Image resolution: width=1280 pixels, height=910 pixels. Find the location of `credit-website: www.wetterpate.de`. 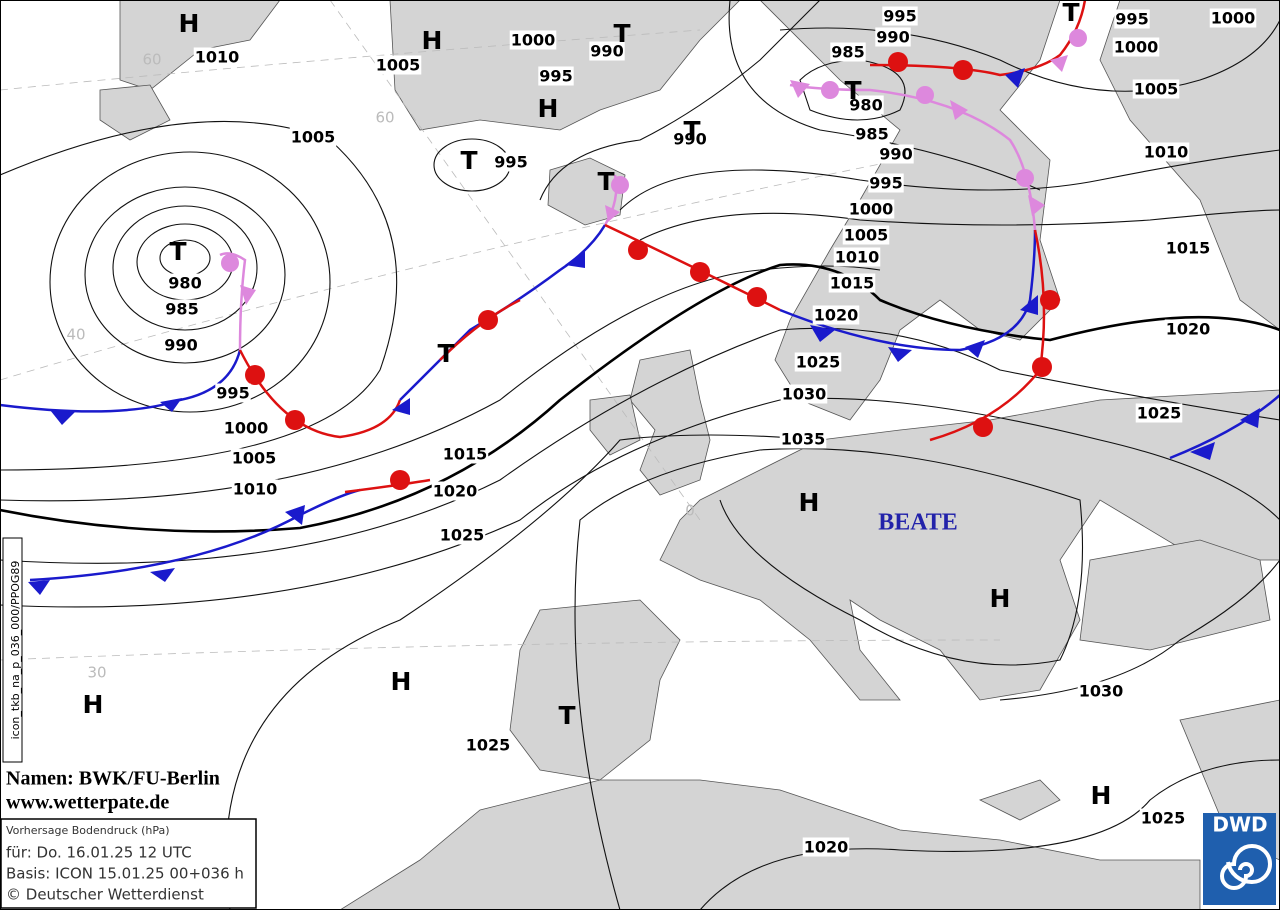

credit-website: www.wetterpate.de is located at coordinates (87, 803).